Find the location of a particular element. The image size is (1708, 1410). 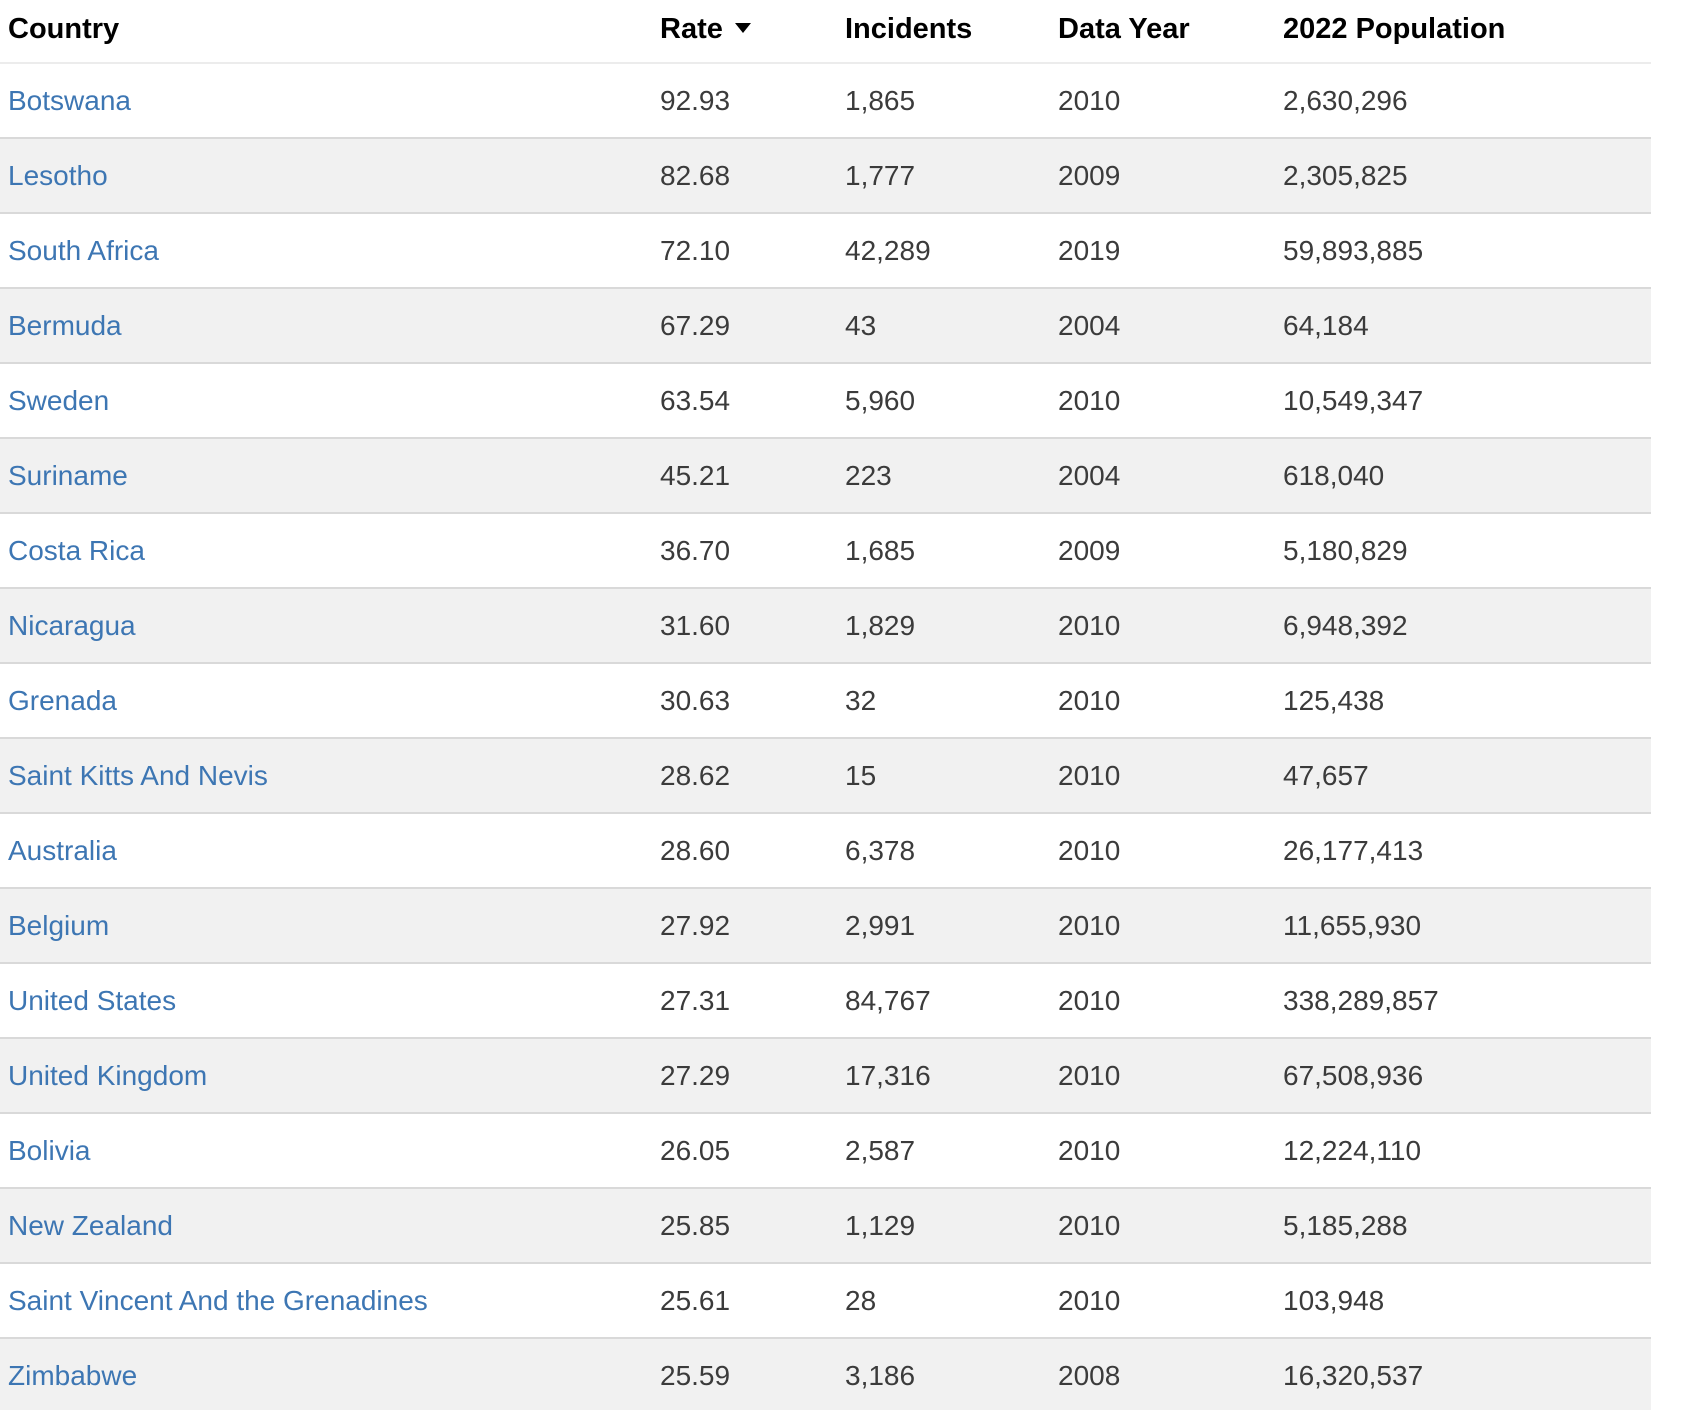

country-link: New Zealand is located at coordinates (90, 1225).